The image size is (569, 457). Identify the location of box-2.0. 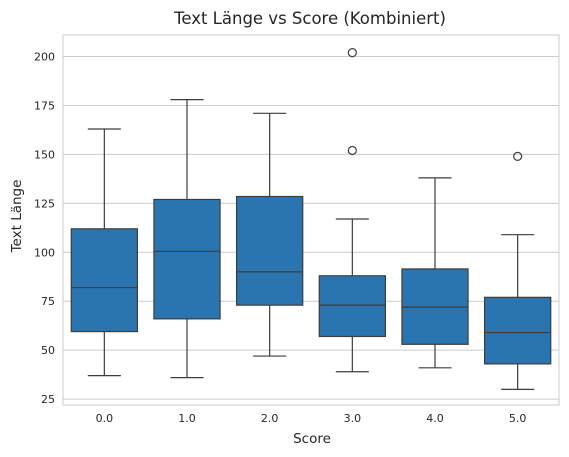
(270, 234).